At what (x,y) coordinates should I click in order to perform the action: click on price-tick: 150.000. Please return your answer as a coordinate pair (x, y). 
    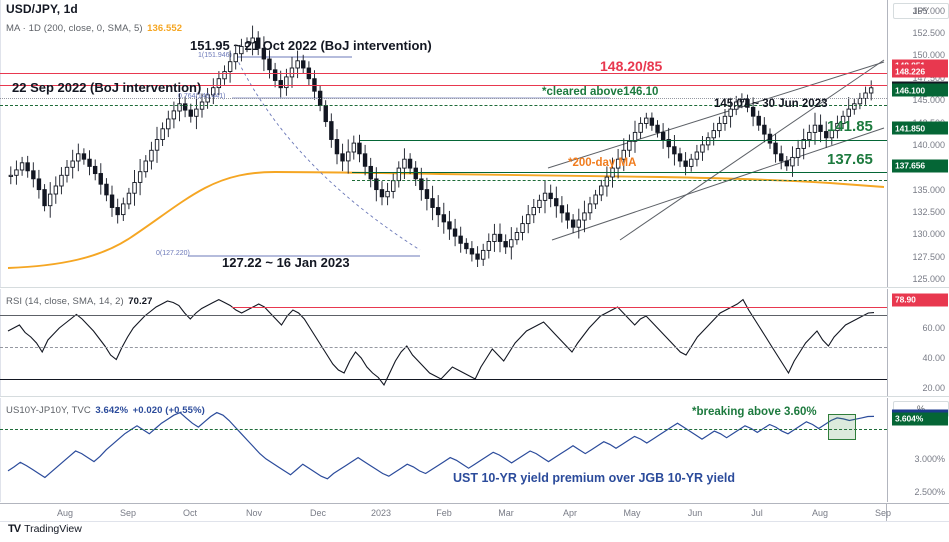
    Looking at the image, I should click on (928, 55).